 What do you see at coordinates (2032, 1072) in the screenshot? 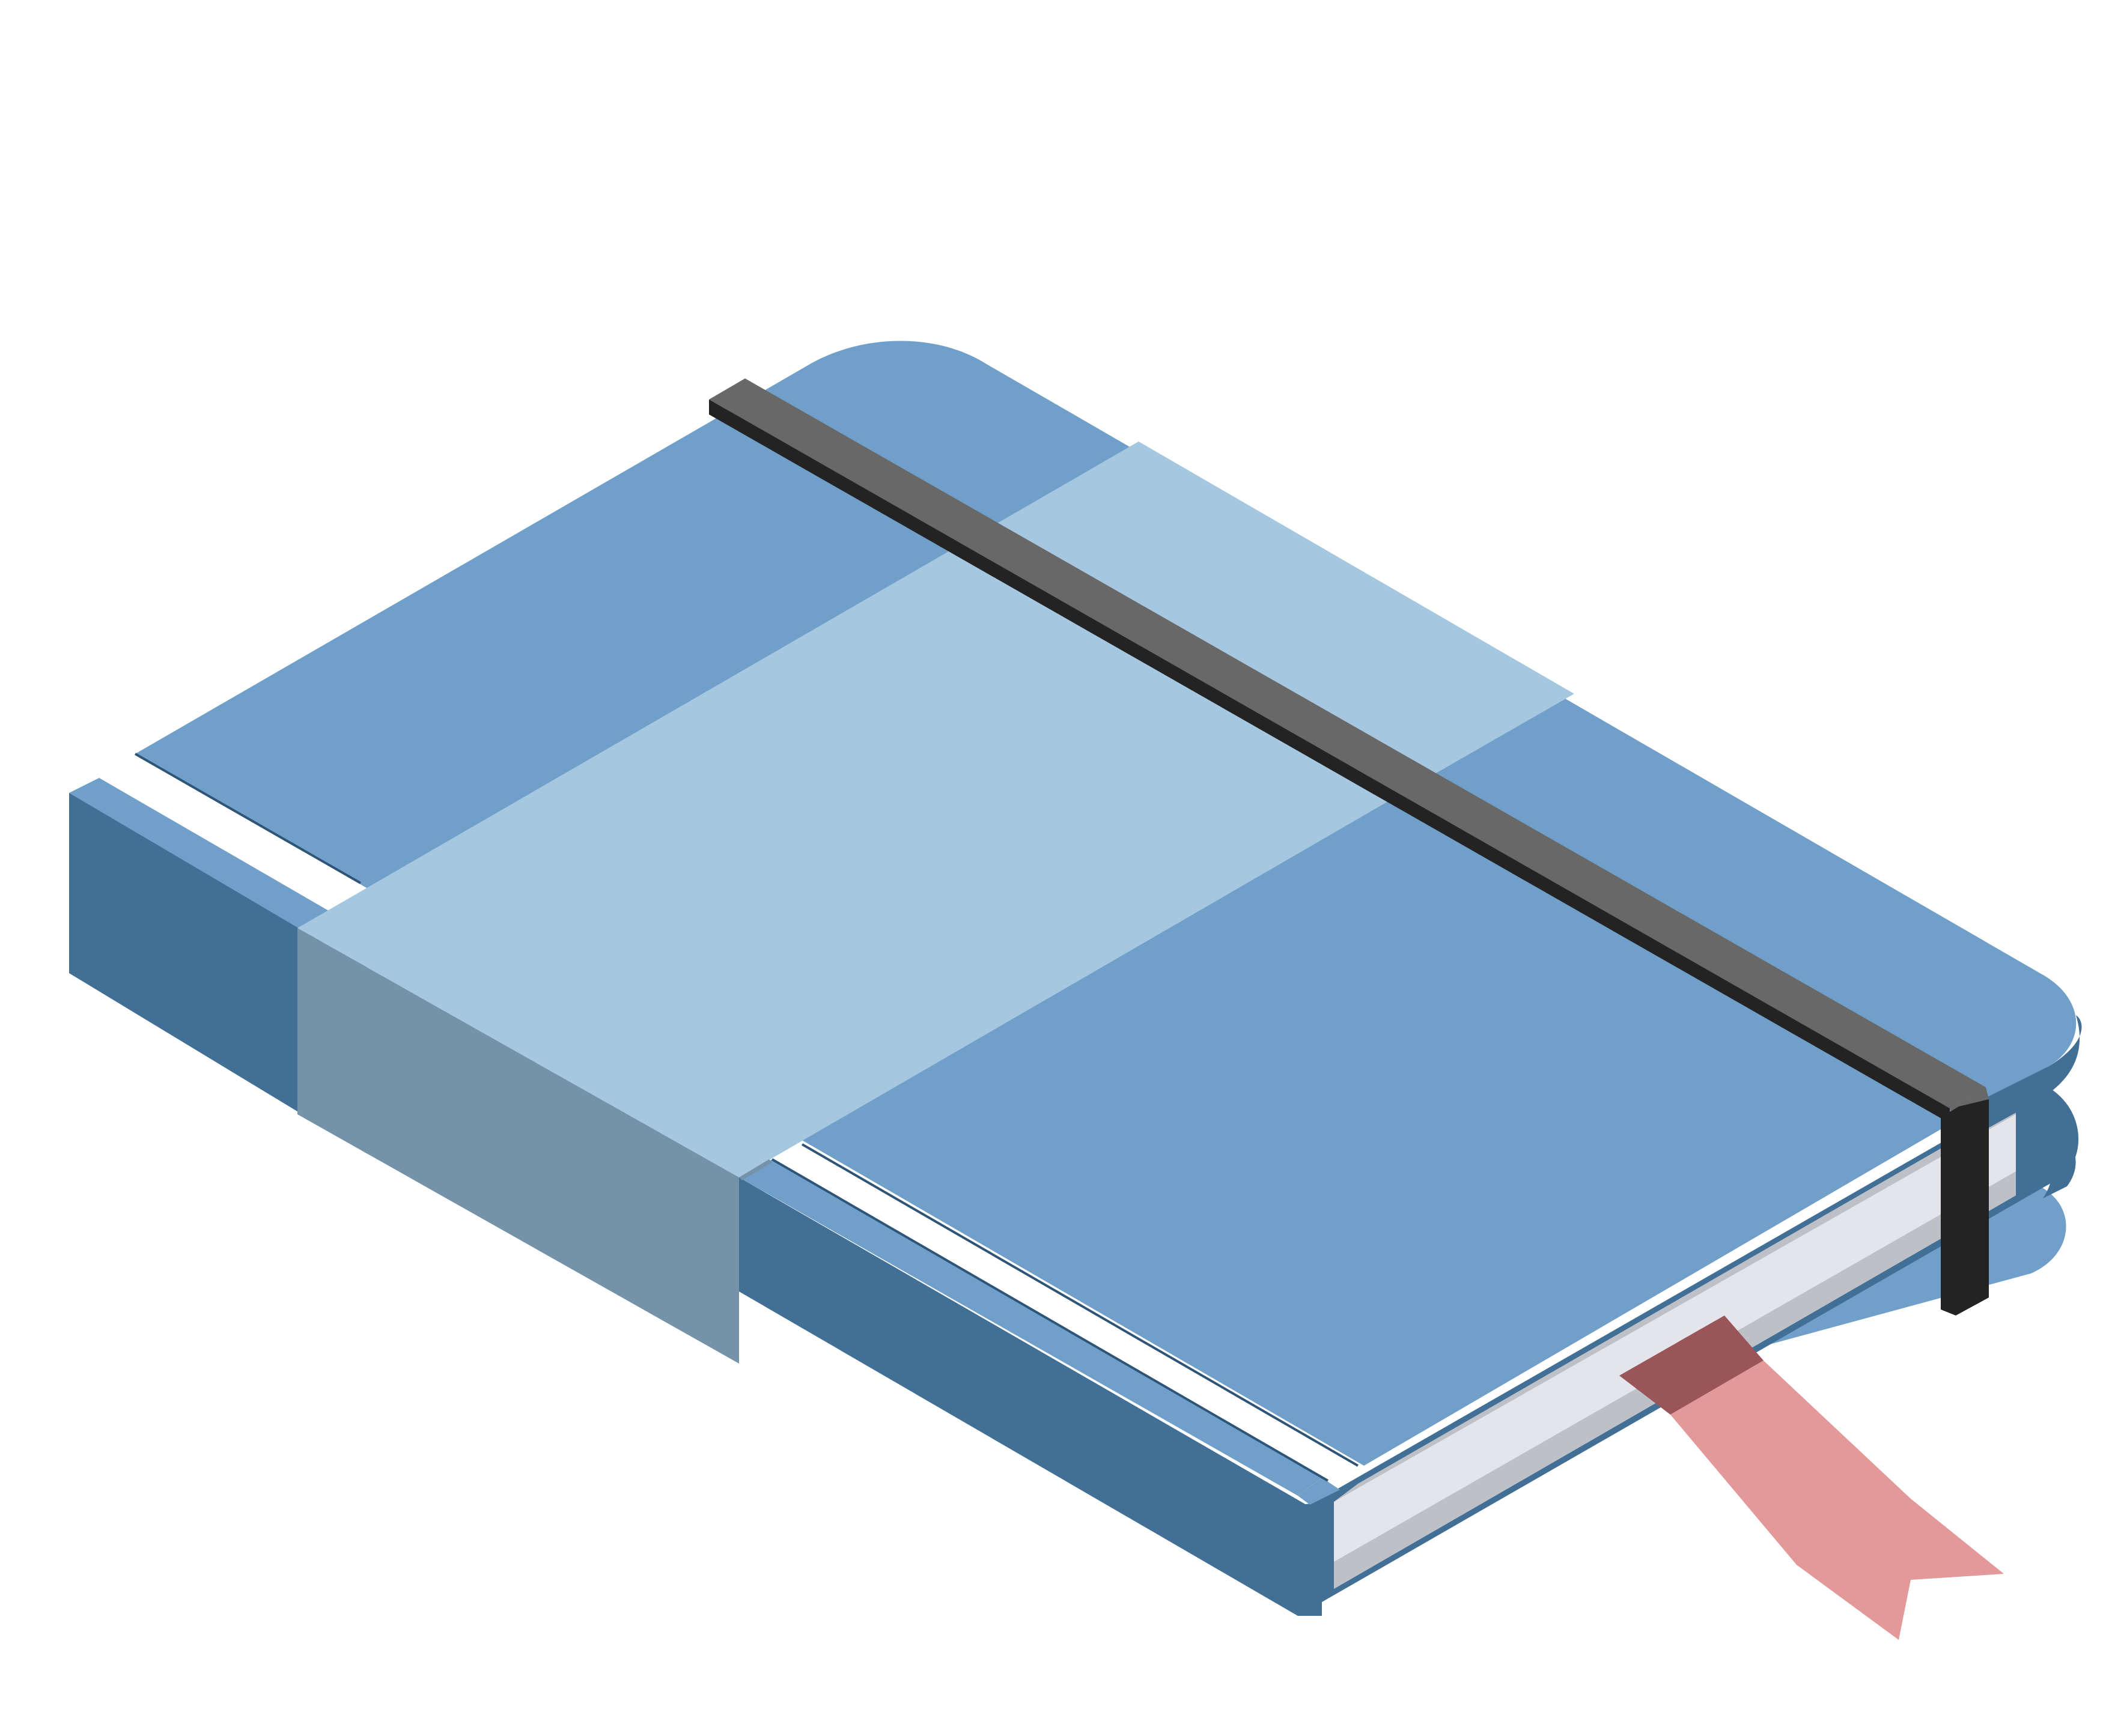
I see `front-cover-right-edge` at bounding box center [2032, 1072].